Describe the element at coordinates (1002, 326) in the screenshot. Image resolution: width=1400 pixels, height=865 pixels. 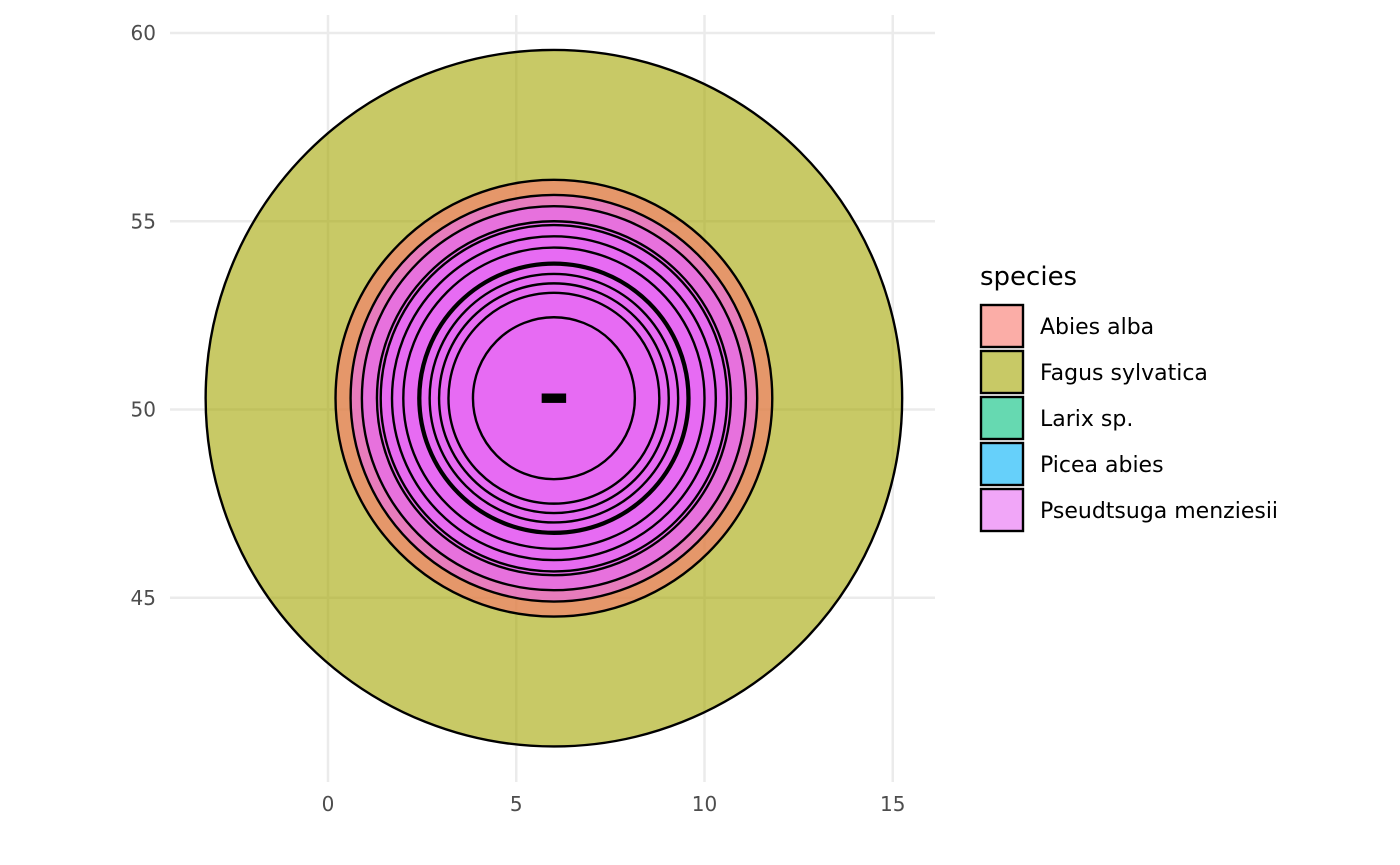
I see `legend-swatch-abies-alba` at that location.